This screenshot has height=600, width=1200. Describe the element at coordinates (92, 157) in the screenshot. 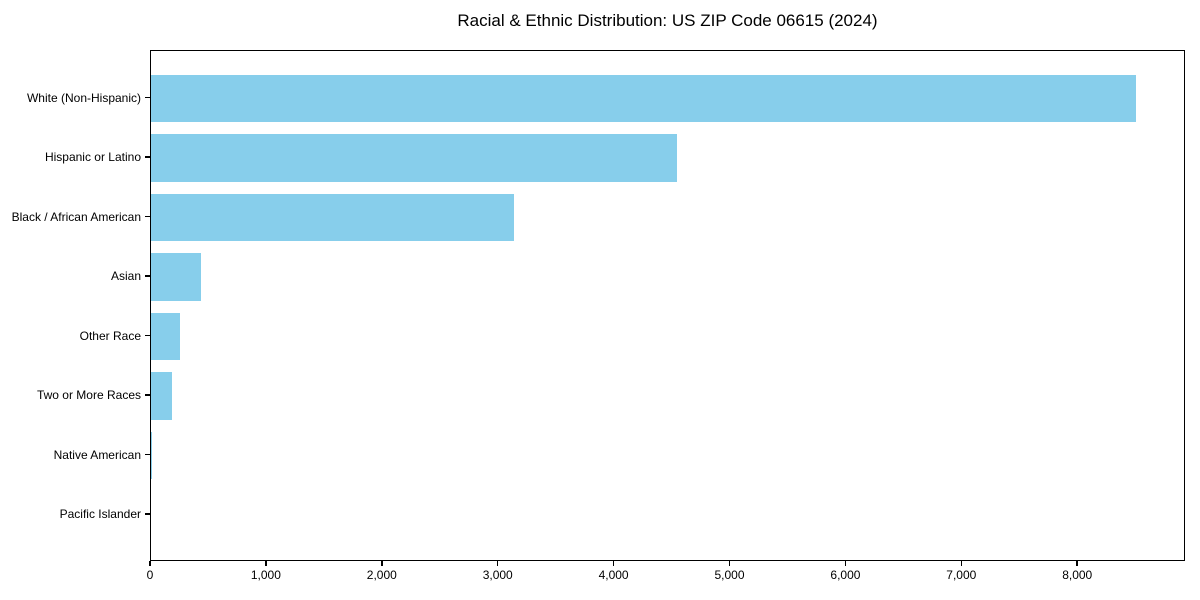

I see `y-axis-label: Hispanic or Latino` at that location.